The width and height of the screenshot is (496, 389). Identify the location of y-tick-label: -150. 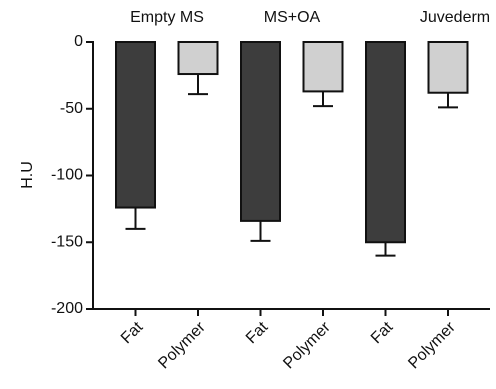
(67, 241).